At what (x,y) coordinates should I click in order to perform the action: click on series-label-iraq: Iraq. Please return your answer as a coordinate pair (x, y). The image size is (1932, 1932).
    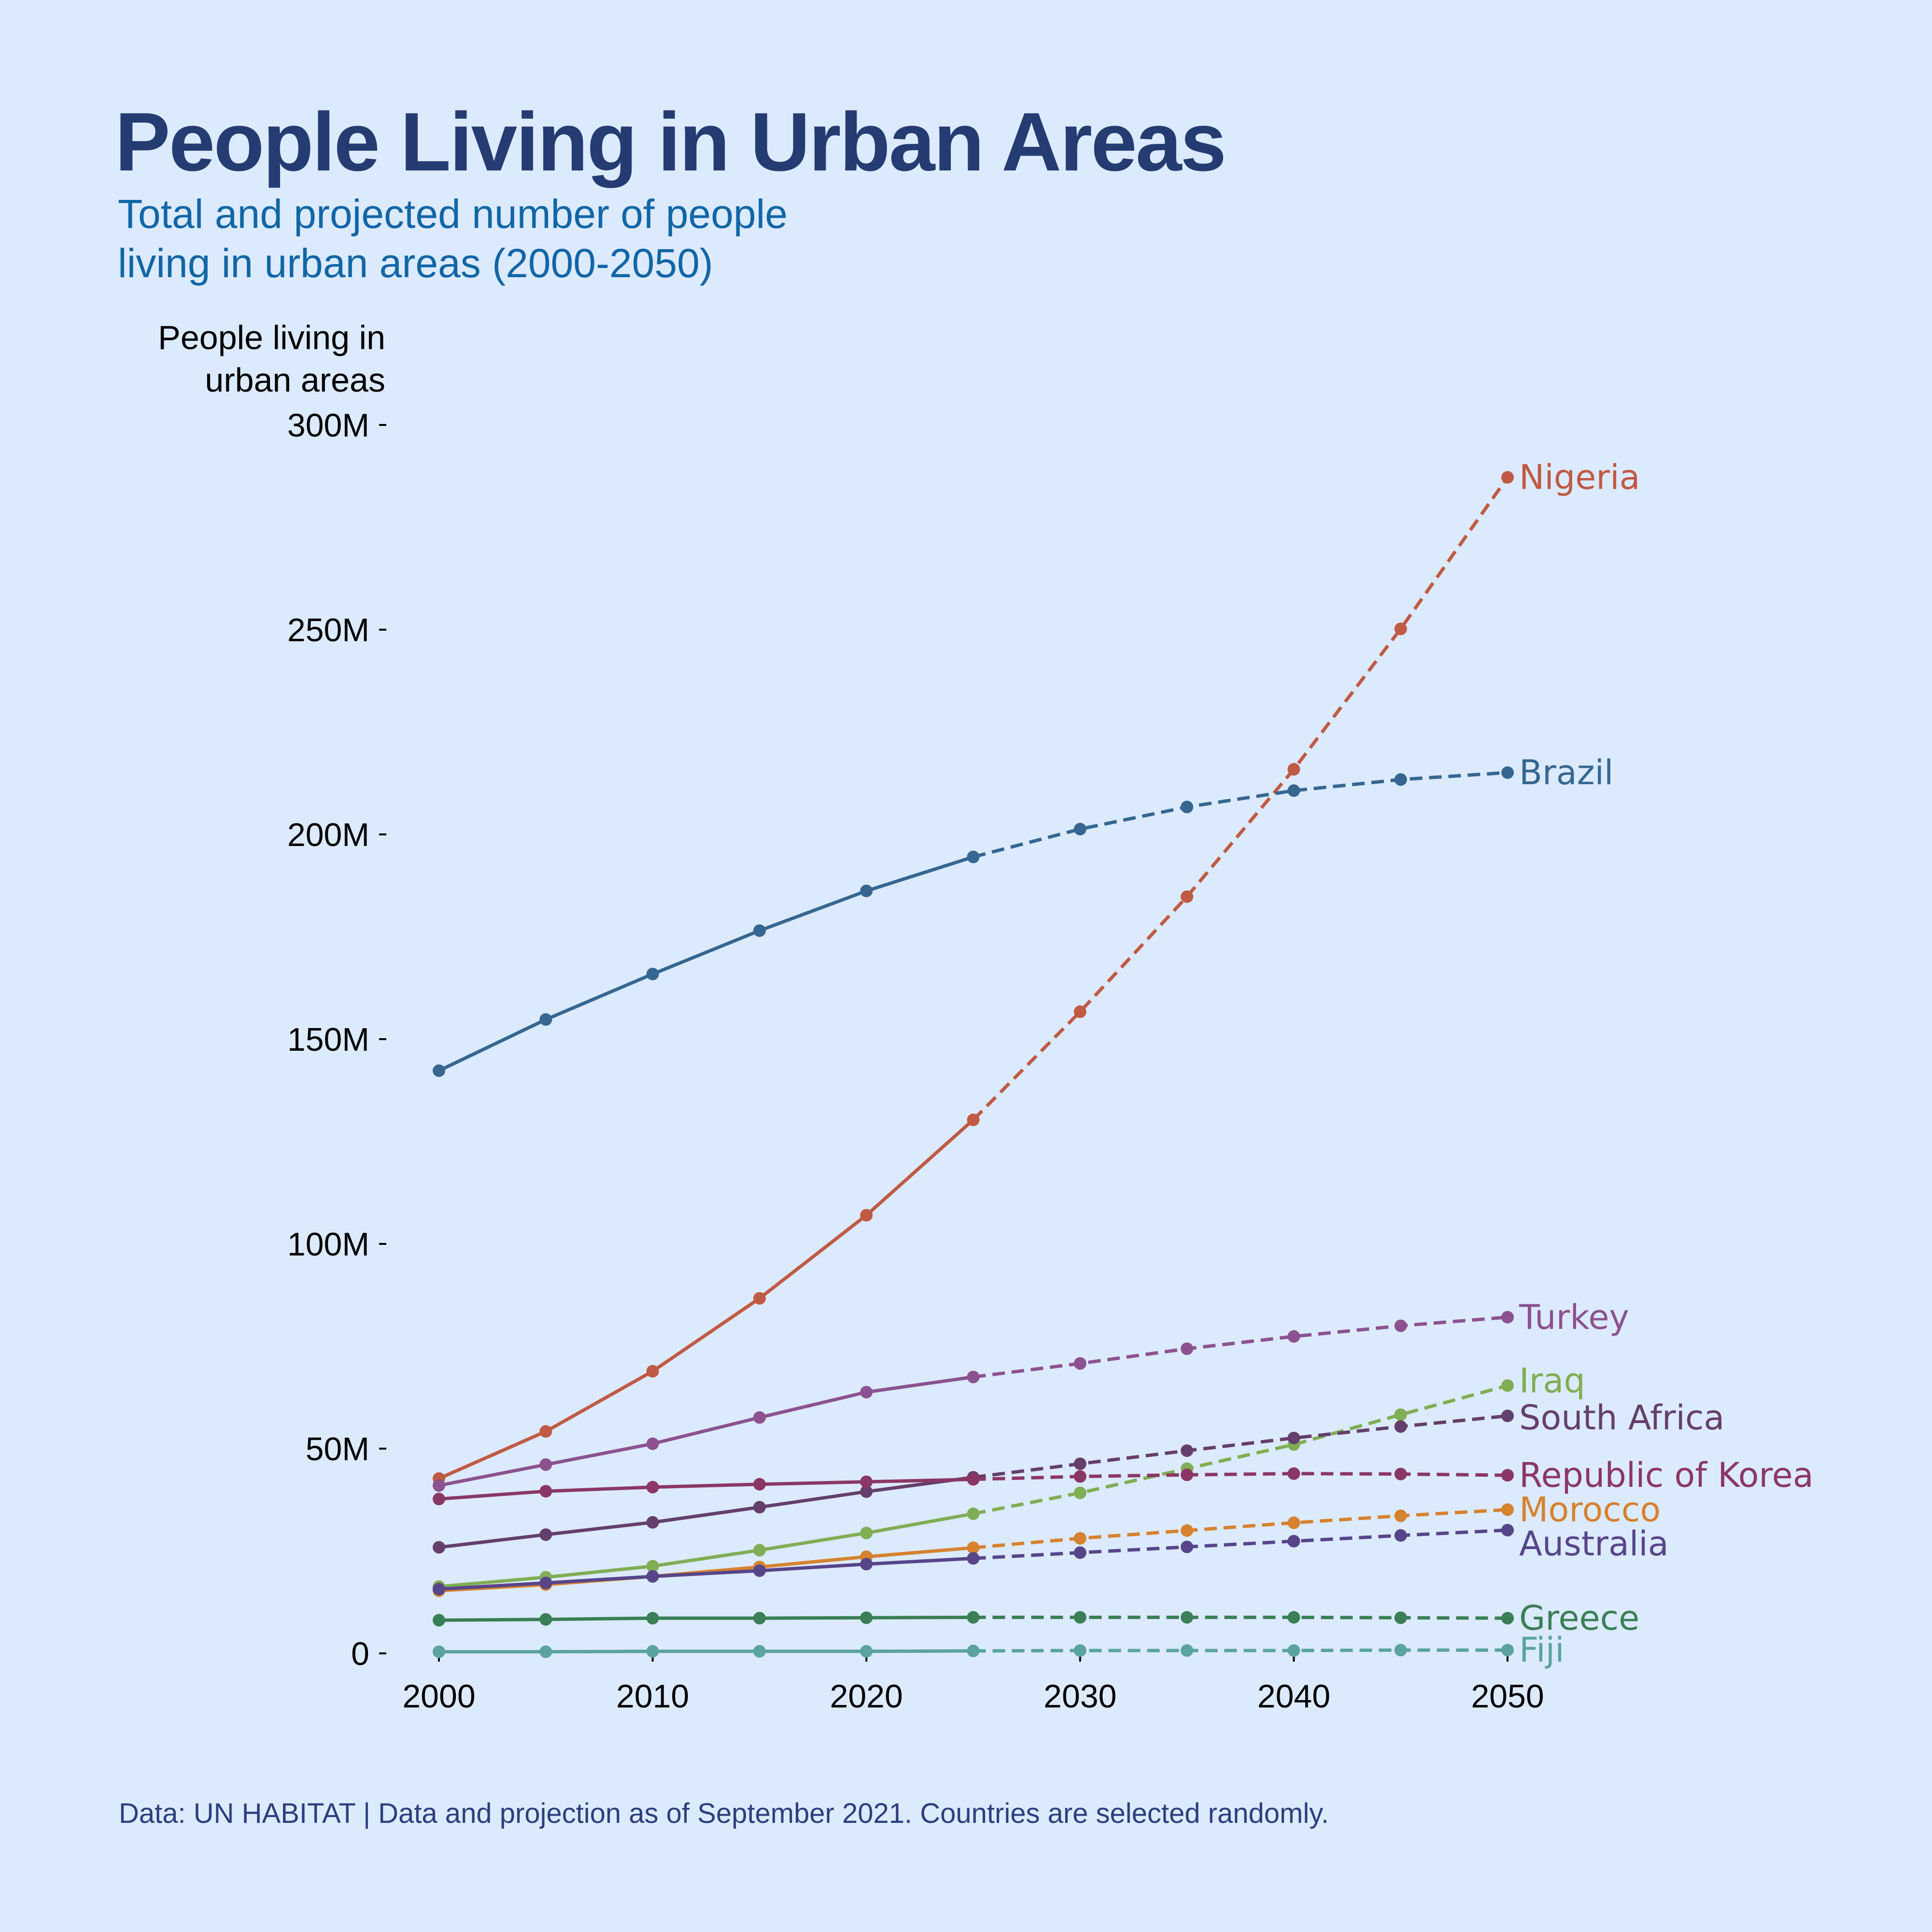
    Looking at the image, I should click on (1552, 1380).